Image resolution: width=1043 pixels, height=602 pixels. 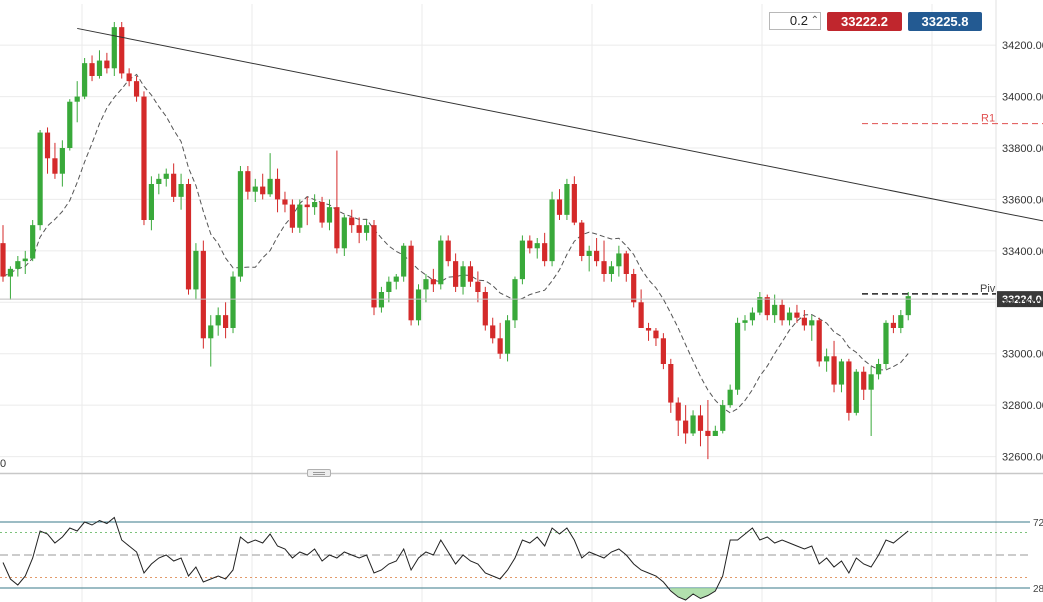 I want to click on price-tick-label: 34200.00, so click(x=1022, y=46).